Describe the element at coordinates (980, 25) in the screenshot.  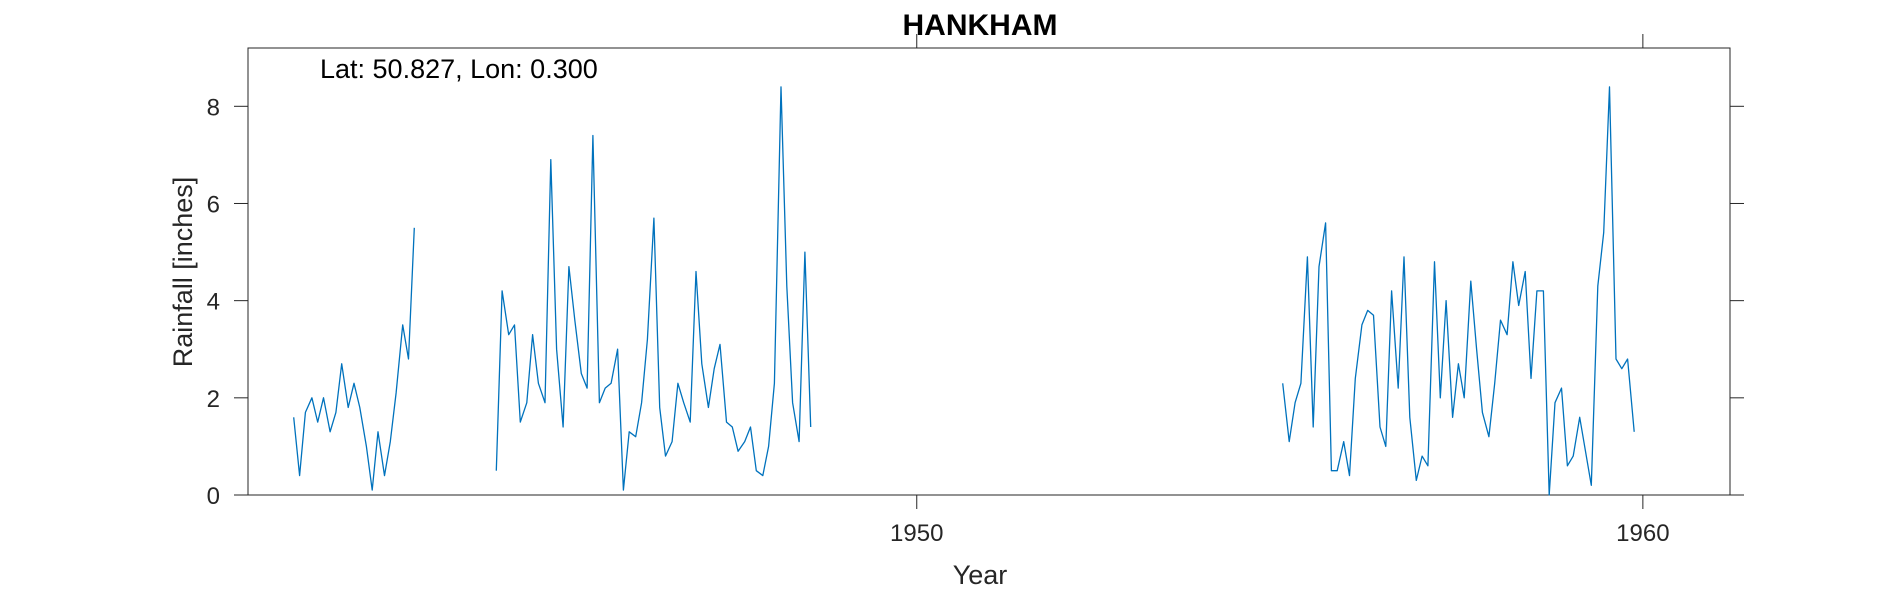
I see `chart-title: HANKHAM` at that location.